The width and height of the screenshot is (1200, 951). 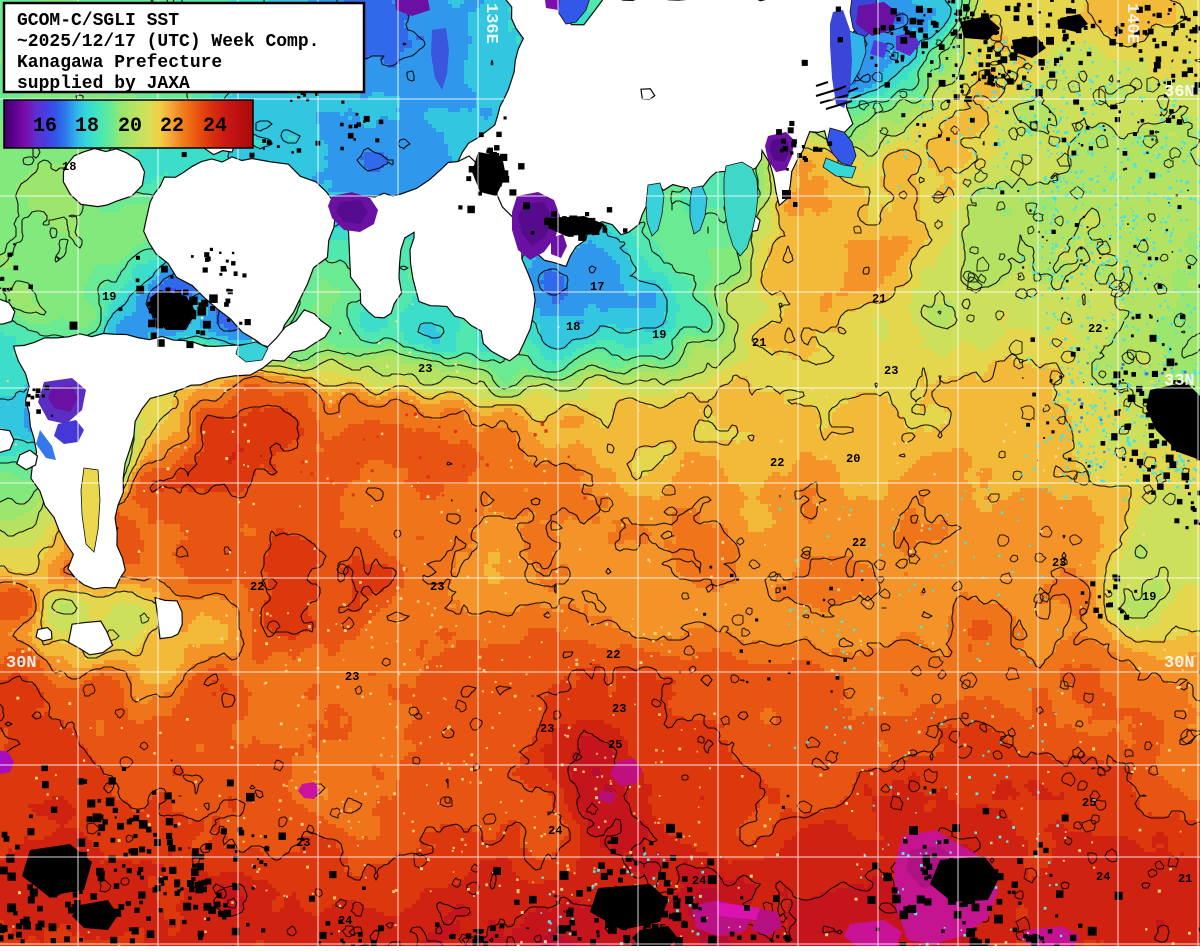 What do you see at coordinates (103, 84) in the screenshot?
I see `svg-text: supplied by JAXA` at bounding box center [103, 84].